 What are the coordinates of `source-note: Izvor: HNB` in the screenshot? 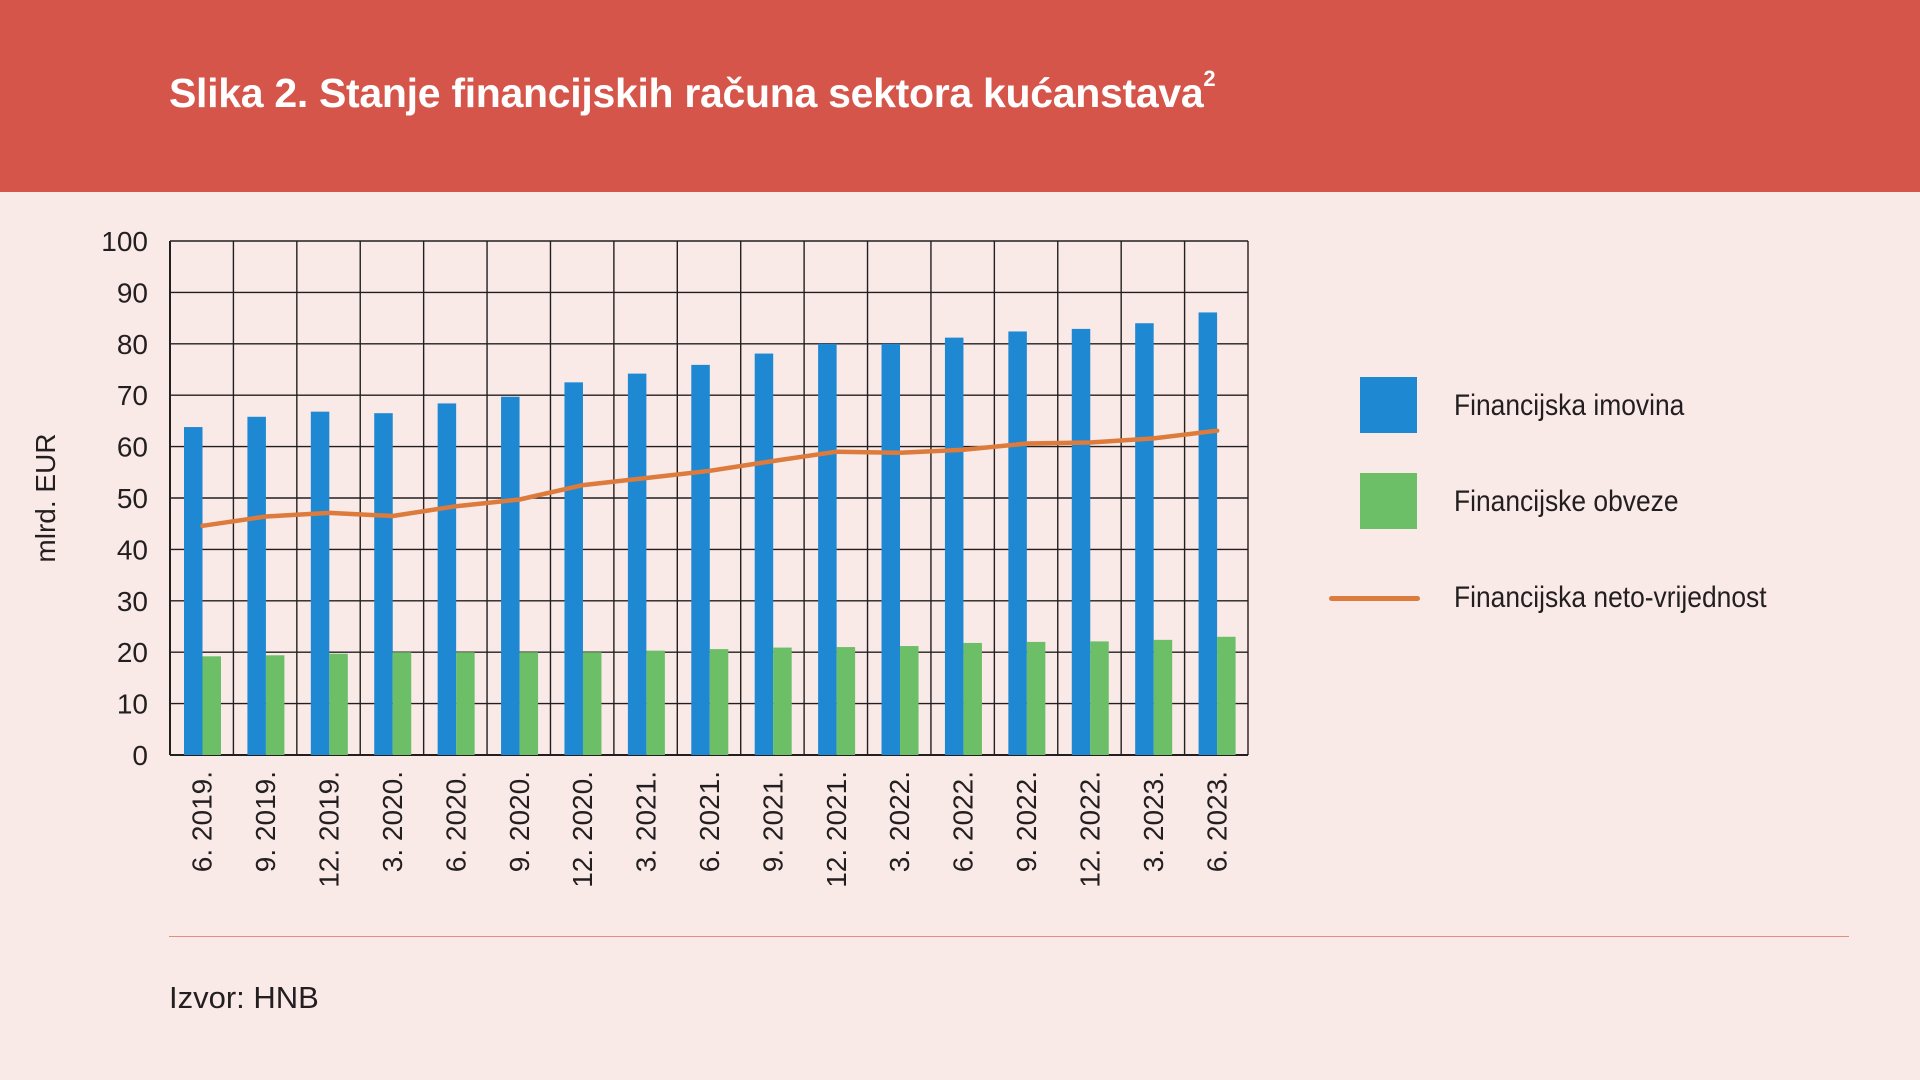 It's located at (244, 997).